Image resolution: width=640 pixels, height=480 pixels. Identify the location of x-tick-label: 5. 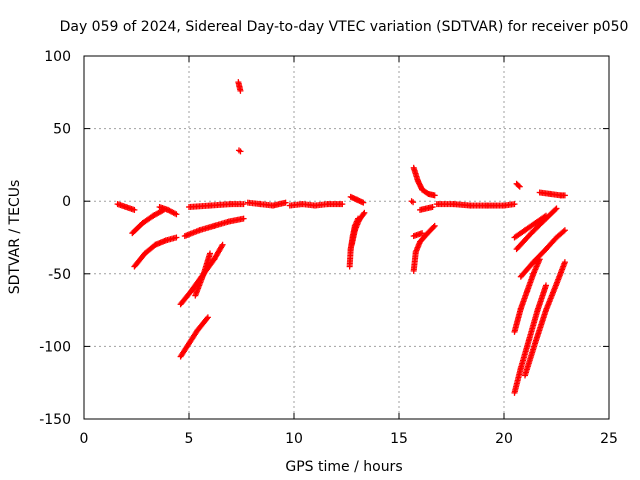
(189, 439).